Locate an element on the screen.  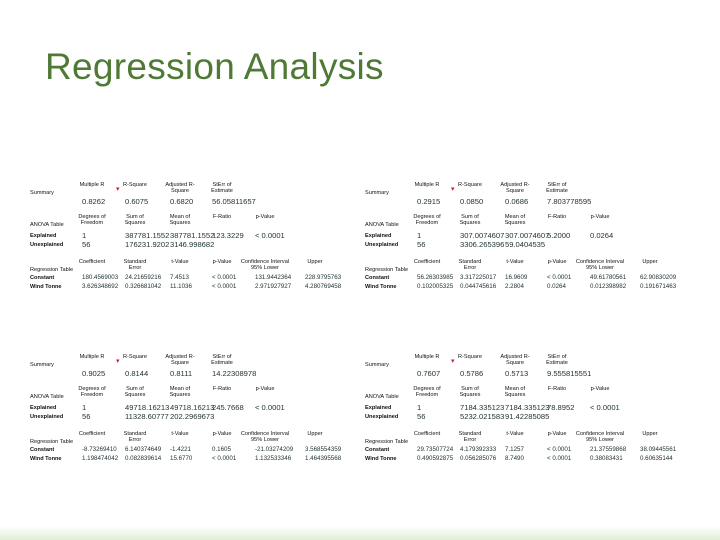
summary-value: 0.0850 is located at coordinates (472, 201).